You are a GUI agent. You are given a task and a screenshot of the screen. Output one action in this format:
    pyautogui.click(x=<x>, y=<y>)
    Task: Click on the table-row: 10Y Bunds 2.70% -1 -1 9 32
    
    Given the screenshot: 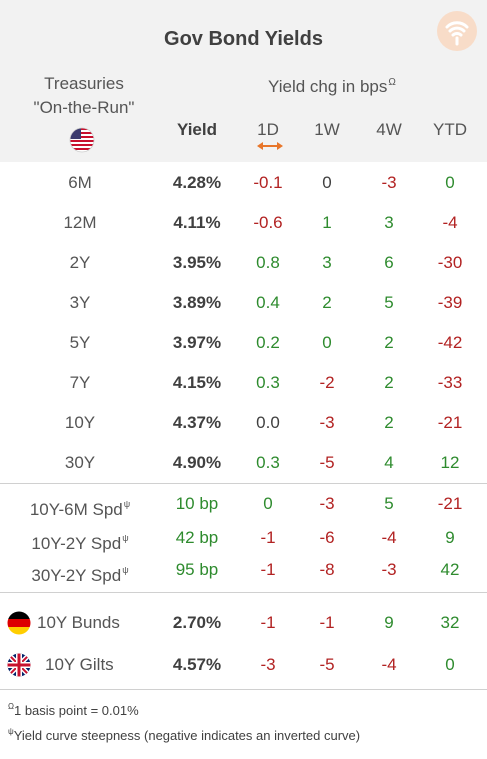 What is the action you would take?
    pyautogui.click(x=243, y=623)
    